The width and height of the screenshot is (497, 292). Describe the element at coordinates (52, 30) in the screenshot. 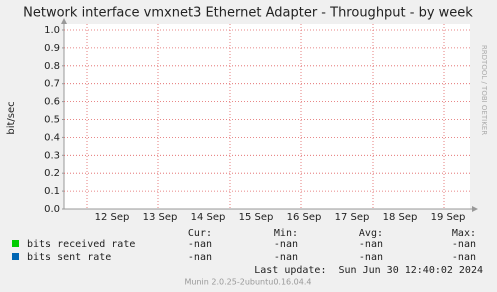

I see `y-tick-label: 1.0` at that location.